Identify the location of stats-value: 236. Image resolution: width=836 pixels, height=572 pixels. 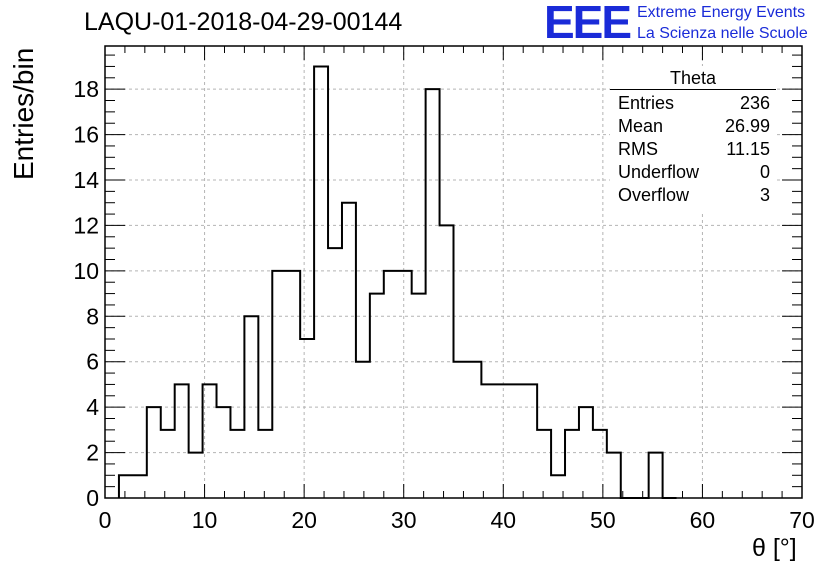
(754, 103).